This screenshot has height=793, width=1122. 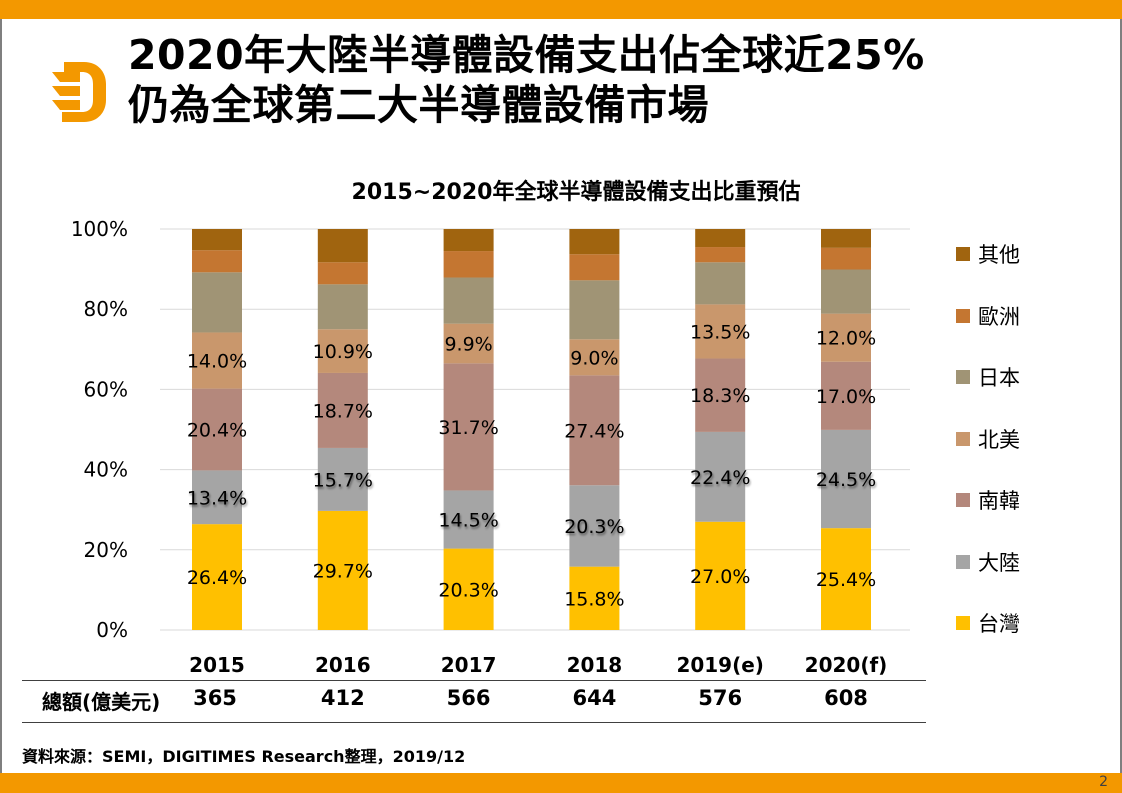 I want to click on x-category-label: 2020(f), so click(x=846, y=665).